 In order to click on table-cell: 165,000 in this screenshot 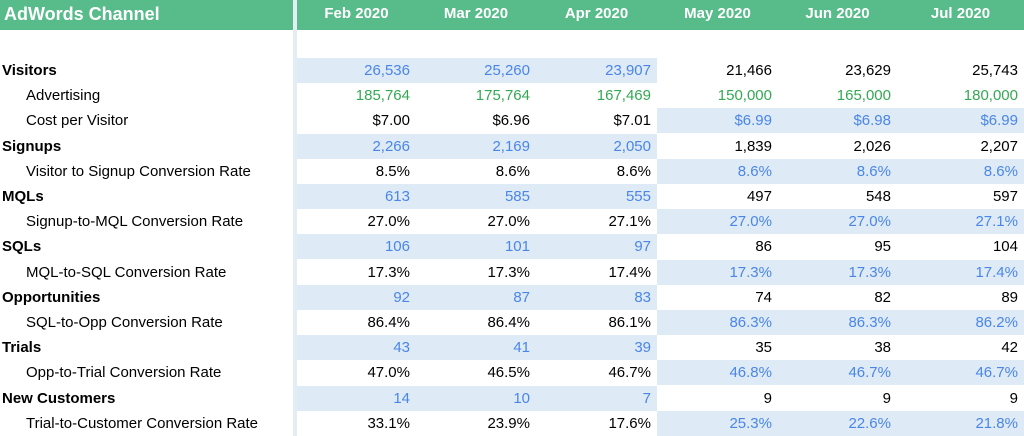, I will do `click(863, 96)`.